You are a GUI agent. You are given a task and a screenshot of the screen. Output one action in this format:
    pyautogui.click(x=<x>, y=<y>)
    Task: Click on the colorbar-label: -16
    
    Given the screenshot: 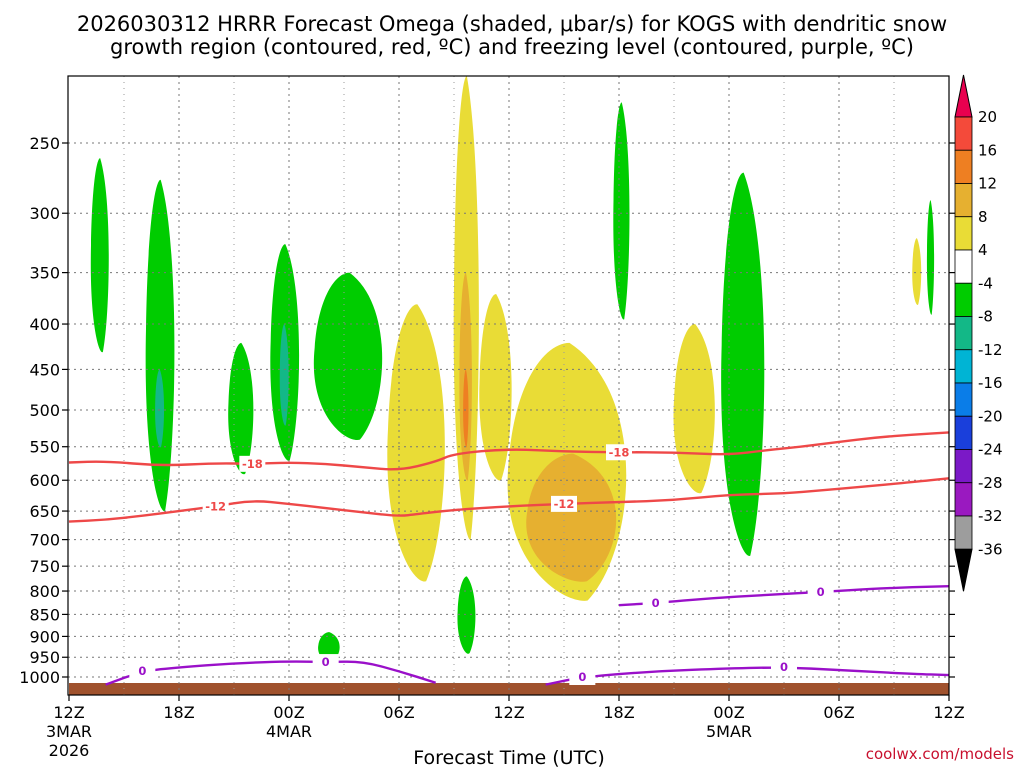 What is the action you would take?
    pyautogui.click(x=990, y=383)
    